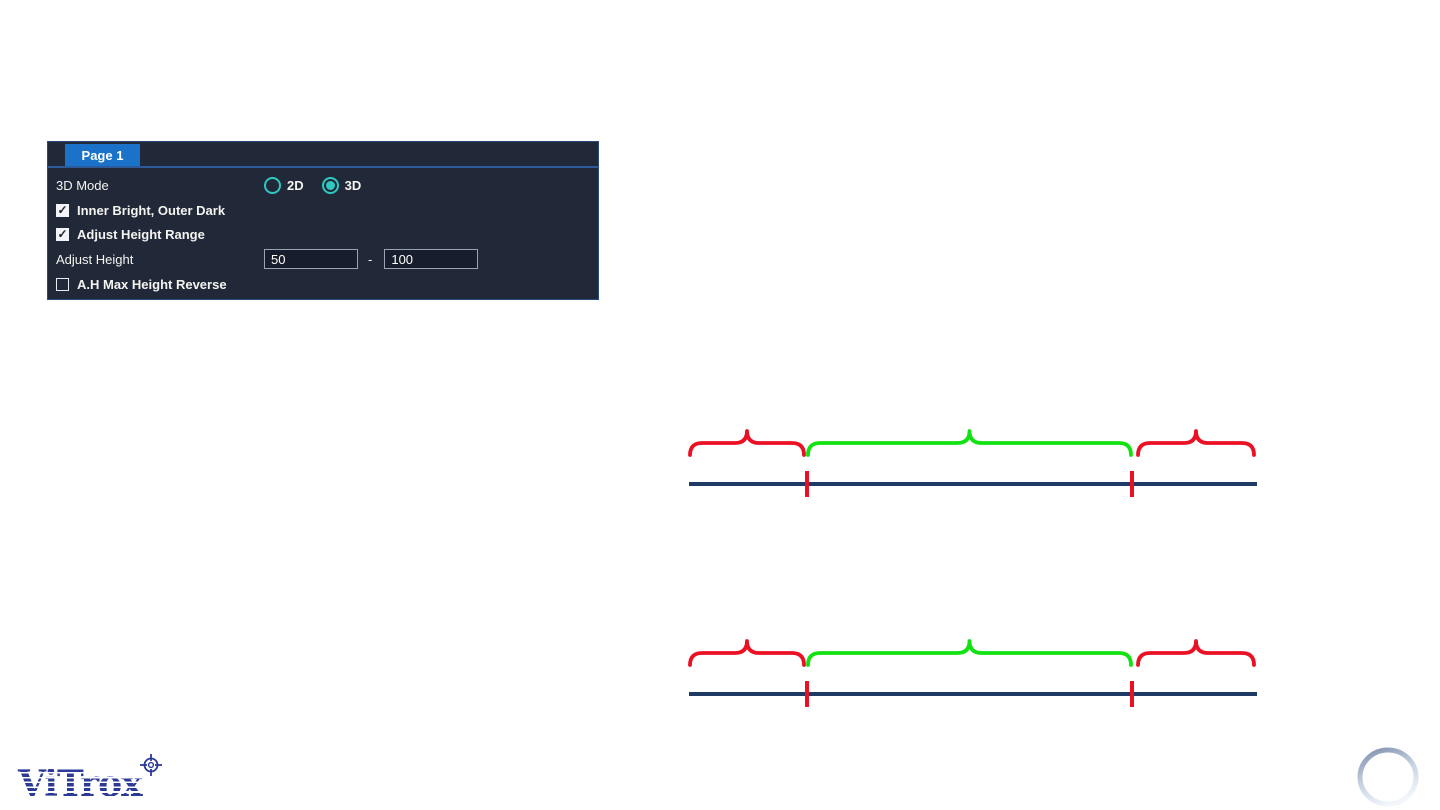 The image size is (1440, 810). What do you see at coordinates (102, 155) in the screenshot?
I see `tab-page-1: Page 1` at bounding box center [102, 155].